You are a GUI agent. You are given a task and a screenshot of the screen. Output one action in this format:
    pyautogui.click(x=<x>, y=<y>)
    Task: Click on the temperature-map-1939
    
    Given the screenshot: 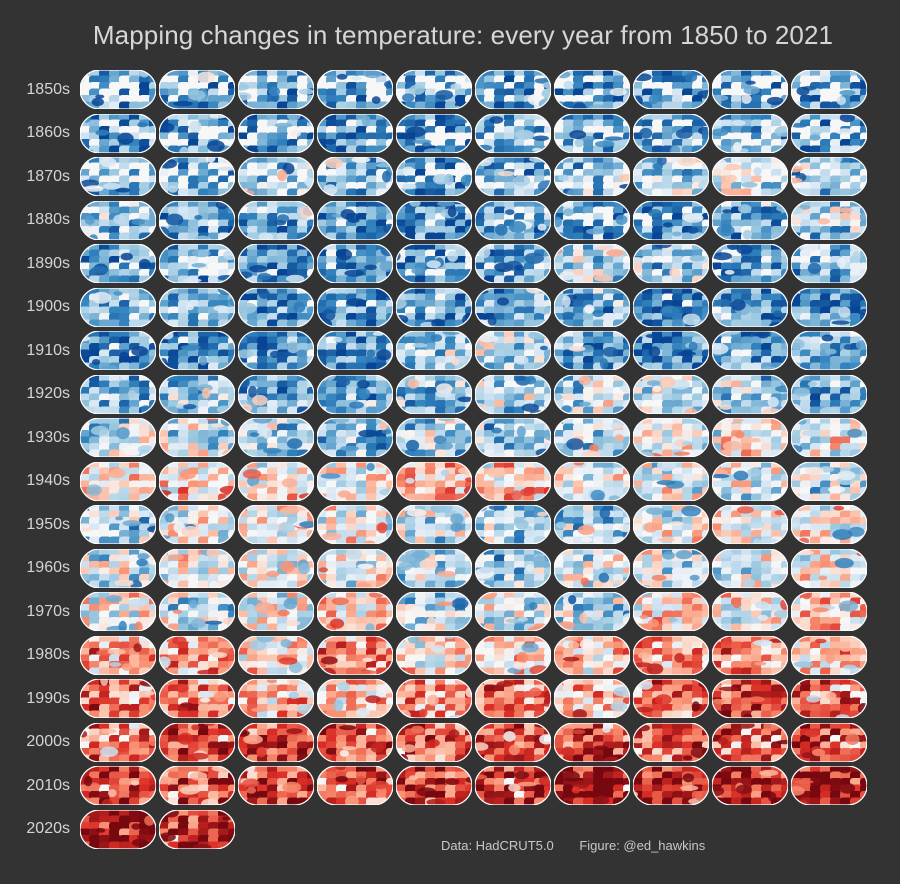 What is the action you would take?
    pyautogui.click(x=829, y=437)
    